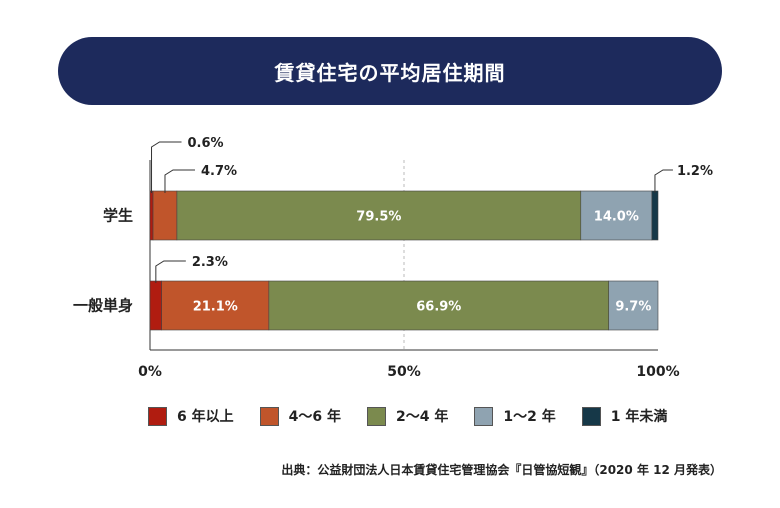  I want to click on chart-legend: 6 年以上 4～6 年 2～4 年 1～2 年 1 年未満, so click(407, 416).